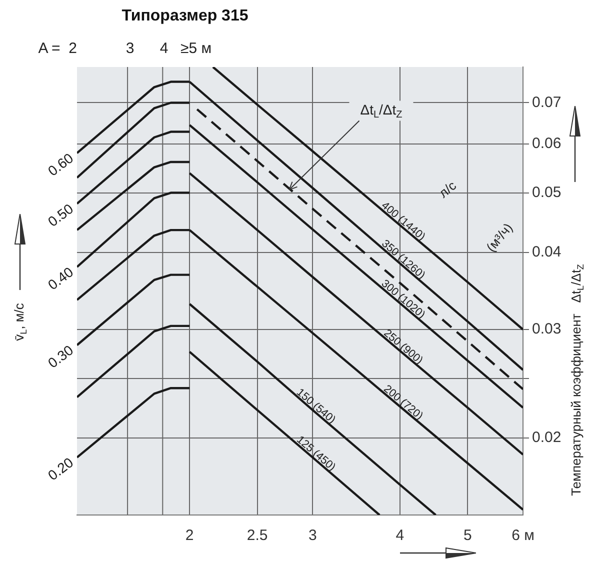 Image resolution: width=595 pixels, height=564 pixels. I want to click on text: 0.40, so click(60, 278).